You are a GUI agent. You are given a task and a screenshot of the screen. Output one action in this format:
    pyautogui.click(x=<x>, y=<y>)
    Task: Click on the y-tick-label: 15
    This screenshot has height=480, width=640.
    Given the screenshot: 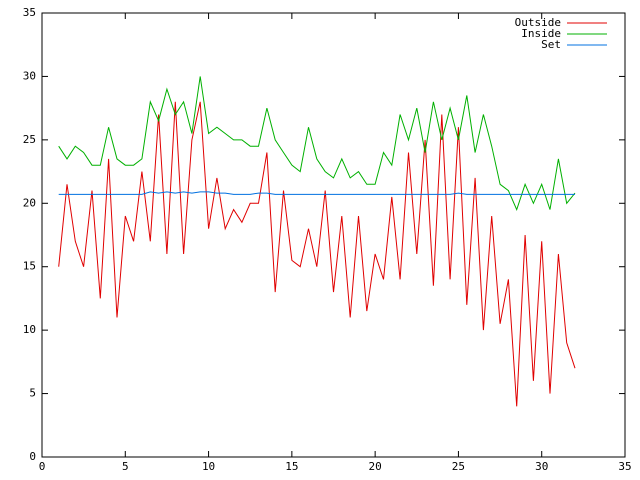 What is the action you would take?
    pyautogui.click(x=29, y=266)
    